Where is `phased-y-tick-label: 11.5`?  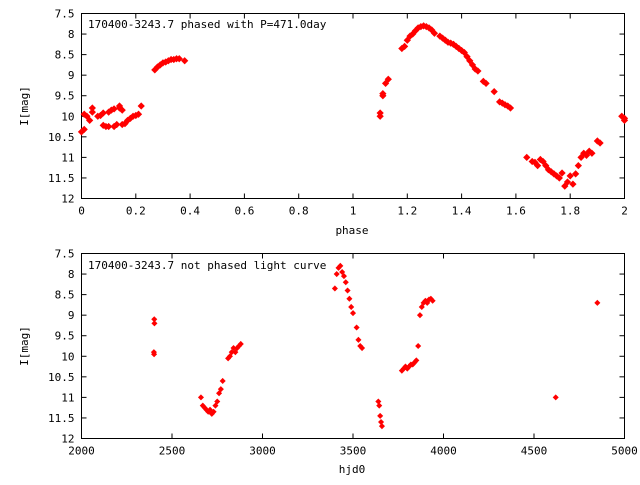
phased-y-tick-label: 11.5 is located at coordinates (61, 178).